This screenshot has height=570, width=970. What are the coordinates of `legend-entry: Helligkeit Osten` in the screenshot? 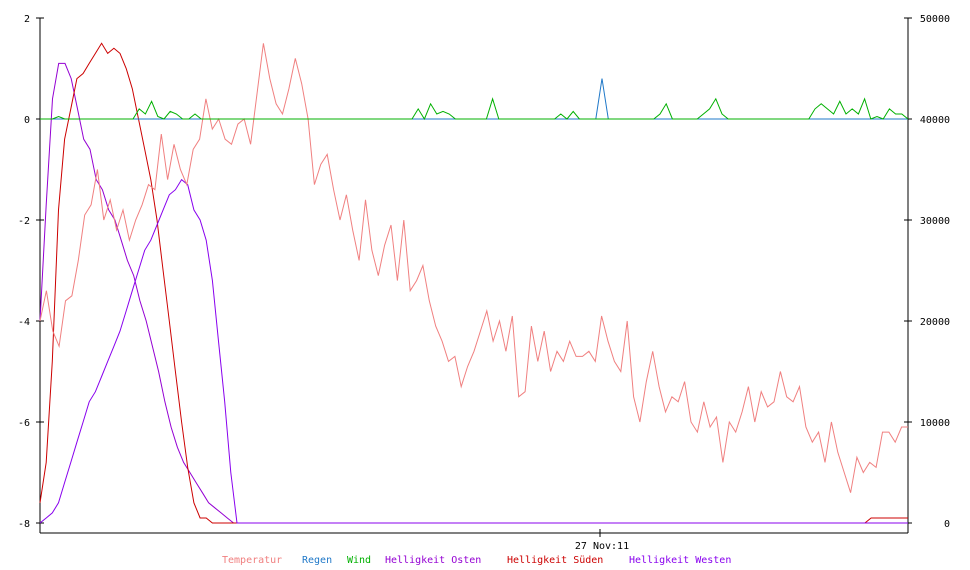 It's located at (433, 560).